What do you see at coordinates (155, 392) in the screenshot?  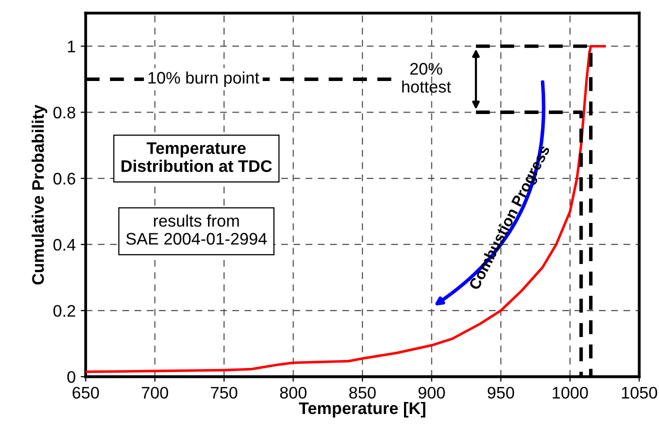 I see `x-tick-label: 700` at bounding box center [155, 392].